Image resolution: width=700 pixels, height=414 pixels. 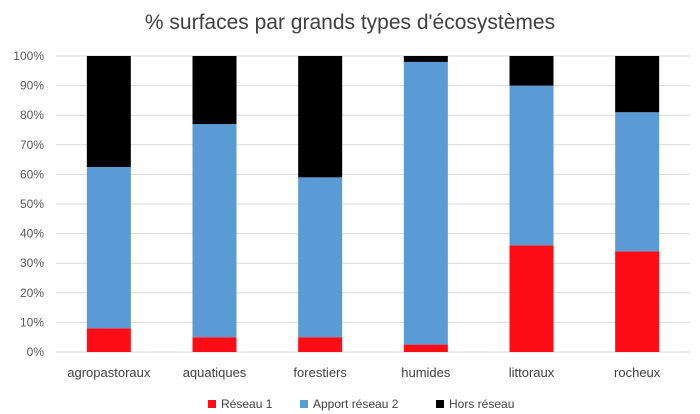 What do you see at coordinates (32, 86) in the screenshot?
I see `y-tick-label: 90%` at bounding box center [32, 86].